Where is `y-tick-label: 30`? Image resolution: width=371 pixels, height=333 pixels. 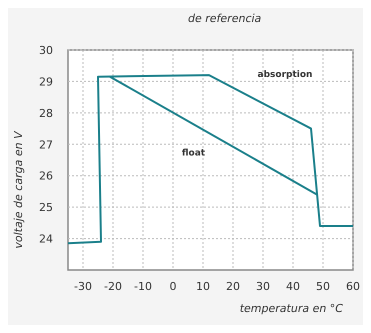 y-tick-label: 30 is located at coordinates (46, 50).